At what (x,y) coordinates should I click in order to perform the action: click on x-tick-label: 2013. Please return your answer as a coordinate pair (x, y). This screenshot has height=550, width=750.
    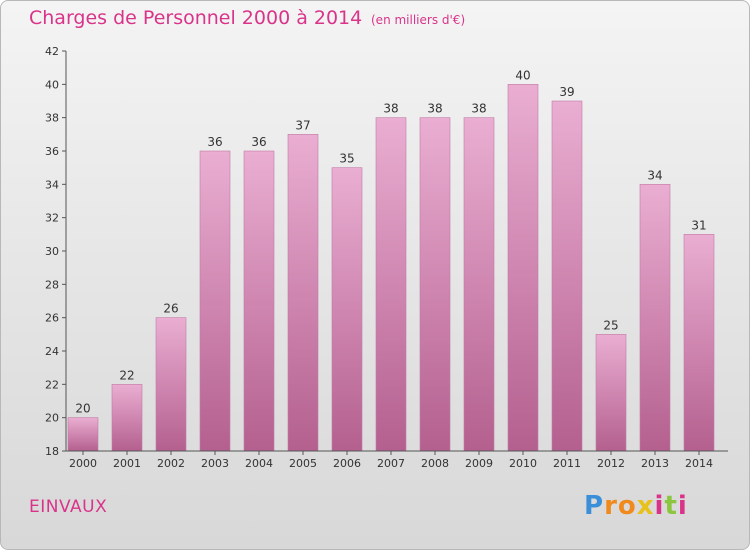
    Looking at the image, I should click on (655, 463).